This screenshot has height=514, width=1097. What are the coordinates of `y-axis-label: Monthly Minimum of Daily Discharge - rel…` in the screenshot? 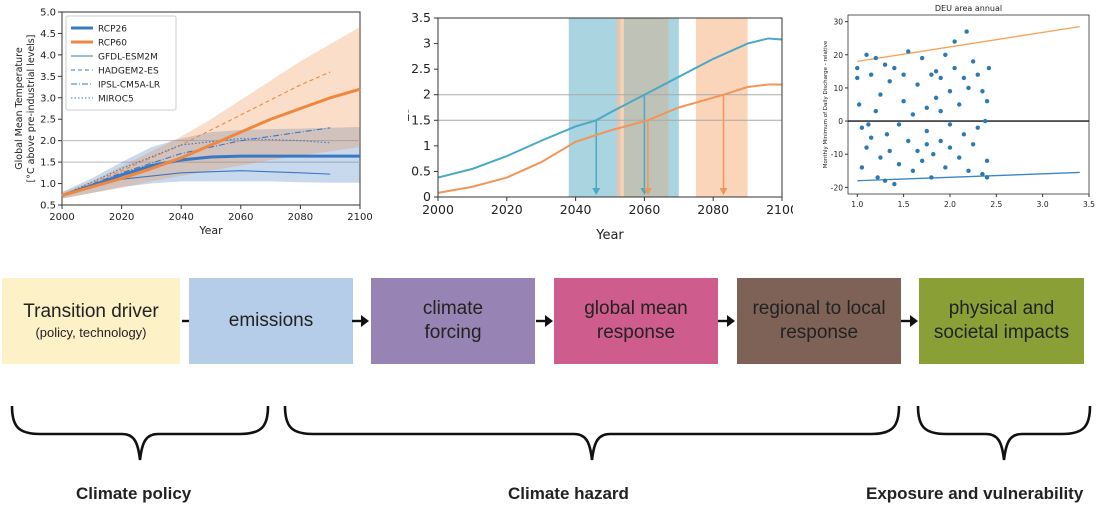 It's located at (826, 104).